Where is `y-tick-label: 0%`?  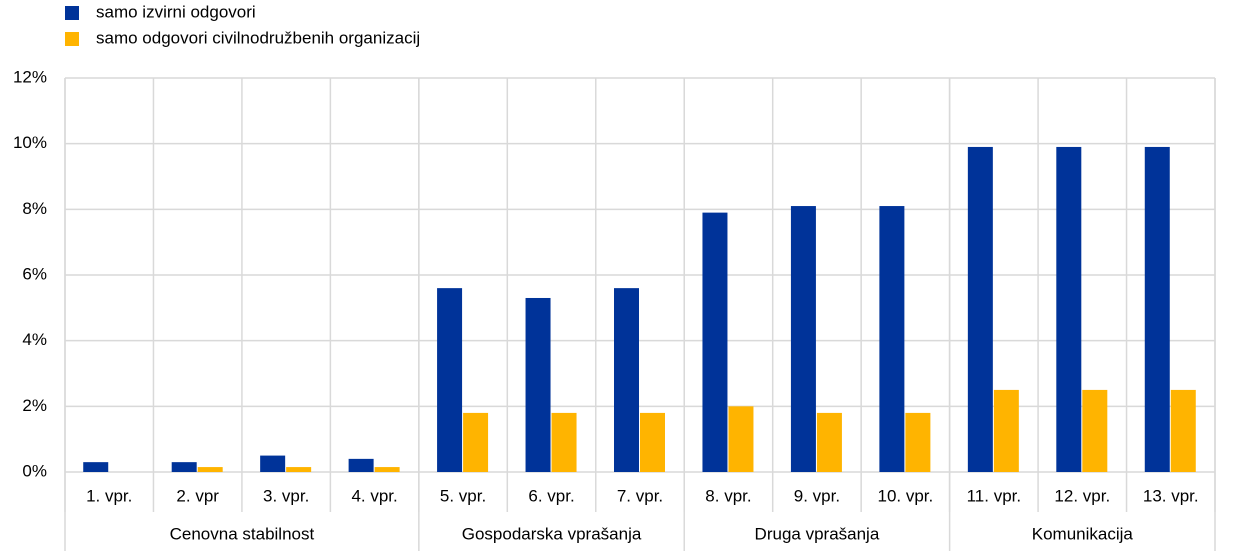 y-tick-label: 0% is located at coordinates (34, 470).